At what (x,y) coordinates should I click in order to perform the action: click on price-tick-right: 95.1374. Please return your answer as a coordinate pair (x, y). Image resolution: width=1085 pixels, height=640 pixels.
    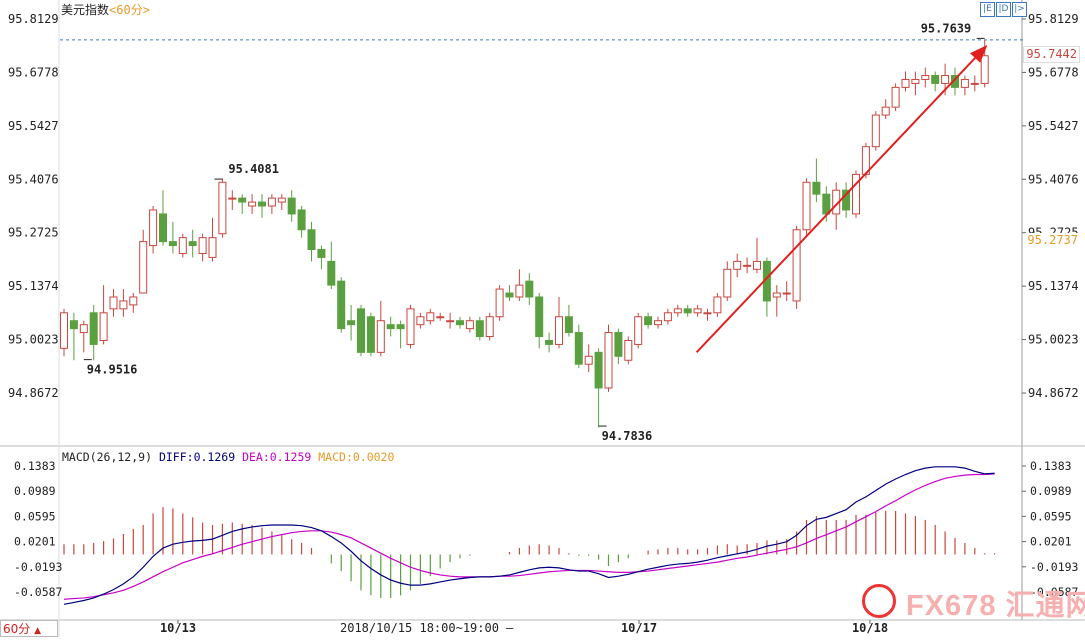
    Looking at the image, I should click on (1053, 286).